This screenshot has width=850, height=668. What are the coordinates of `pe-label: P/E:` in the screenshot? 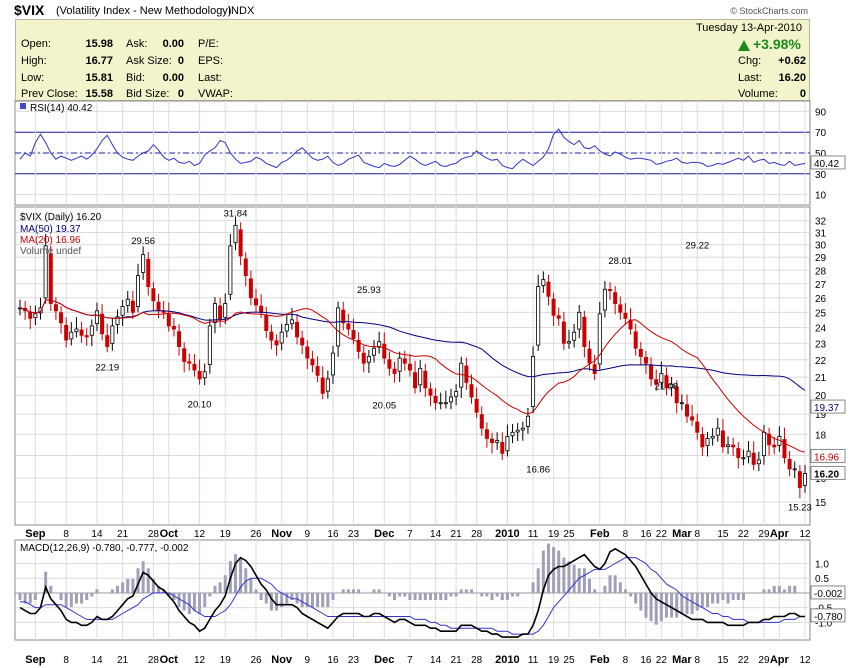 It's located at (208, 44).